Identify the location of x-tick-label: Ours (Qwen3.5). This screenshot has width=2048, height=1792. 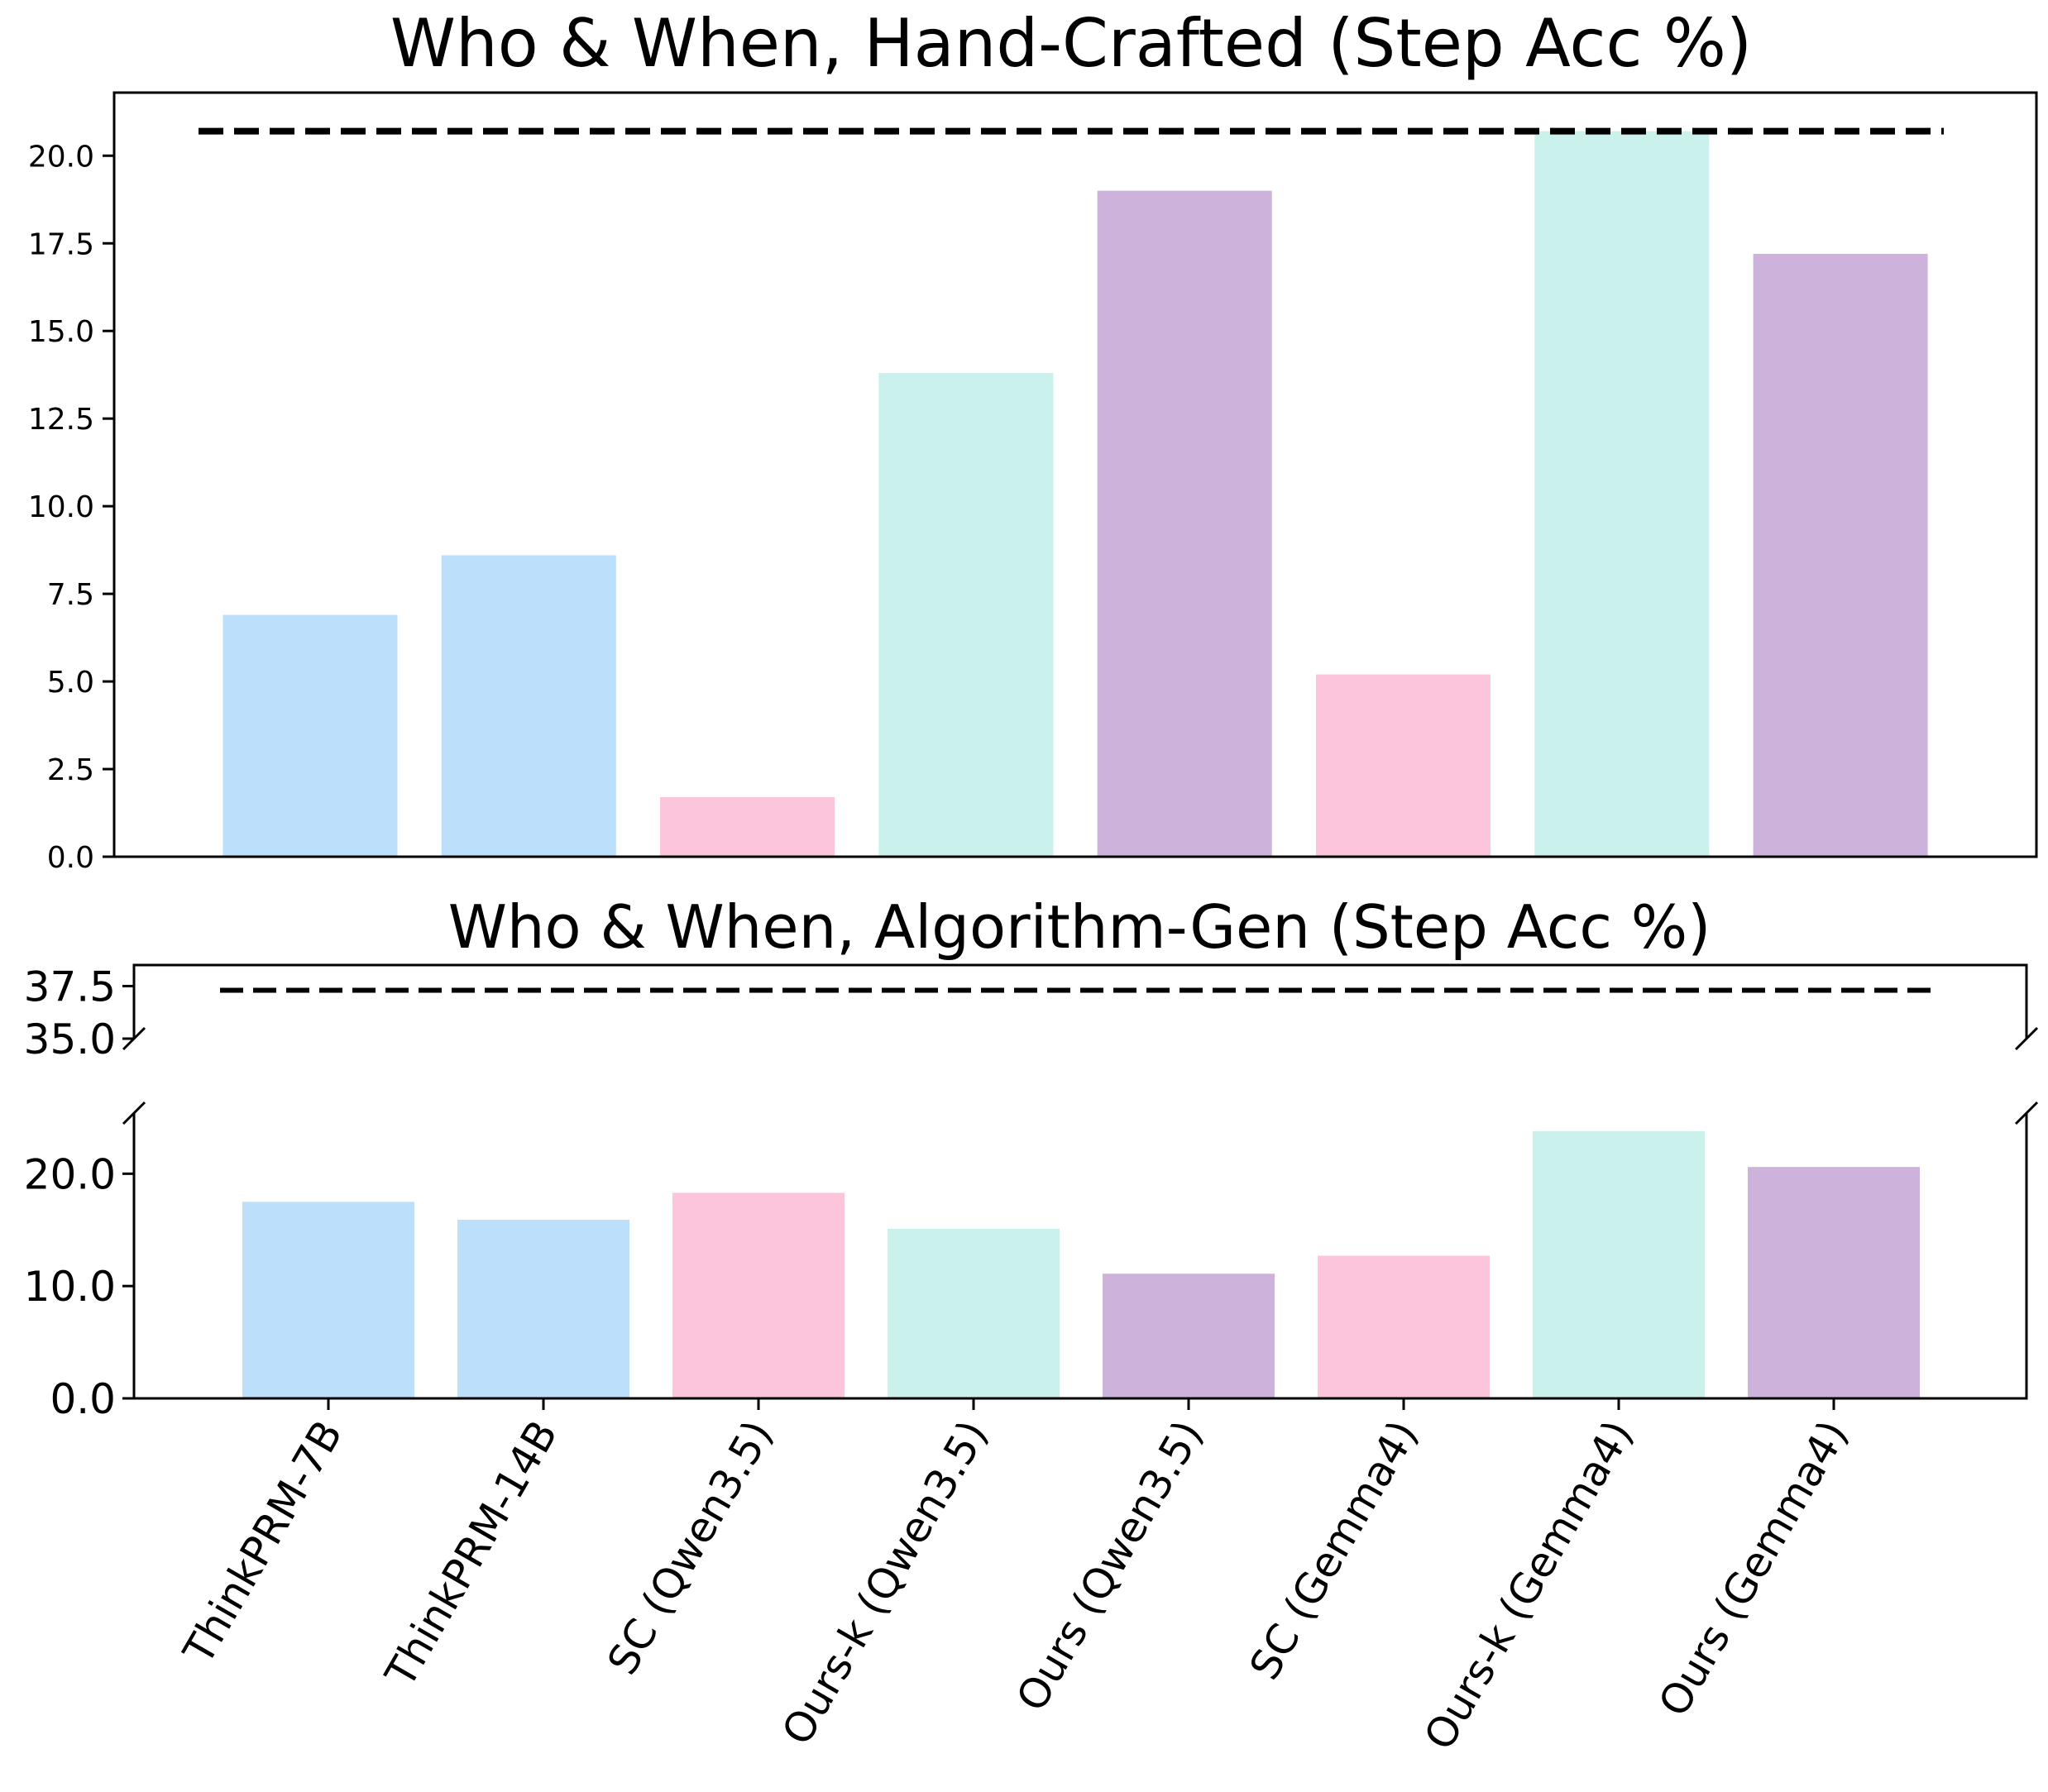
(1110, 1565).